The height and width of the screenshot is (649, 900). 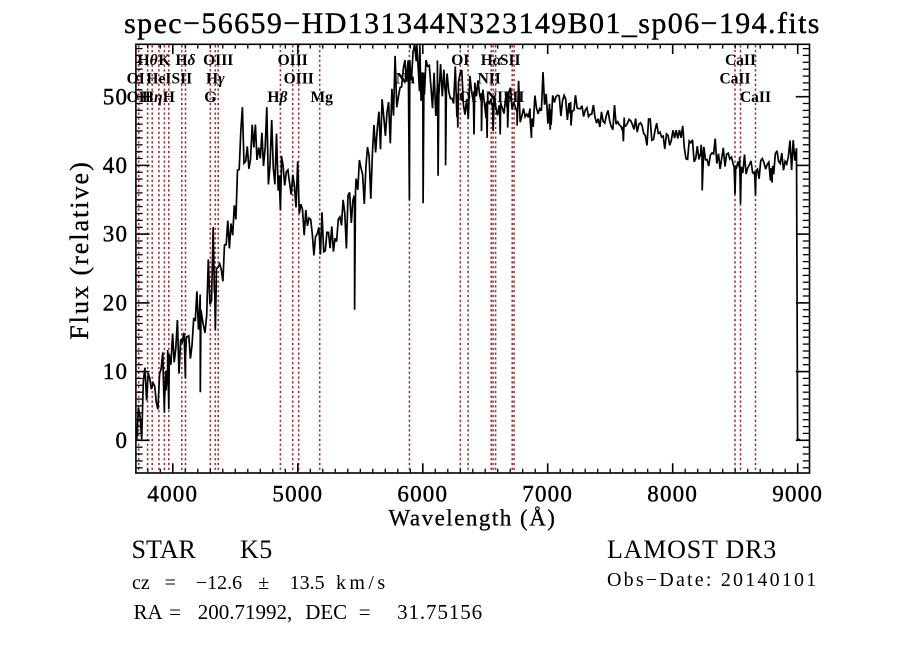 I want to click on svg-text: OII, so click(x=139, y=97).